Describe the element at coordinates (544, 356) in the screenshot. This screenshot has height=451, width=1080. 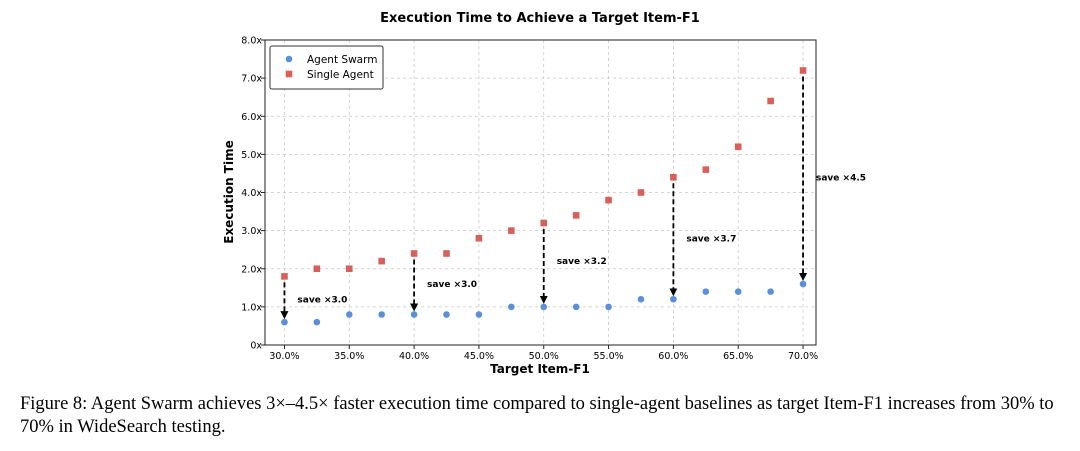
I see `x-tick-label: 50.0%` at that location.